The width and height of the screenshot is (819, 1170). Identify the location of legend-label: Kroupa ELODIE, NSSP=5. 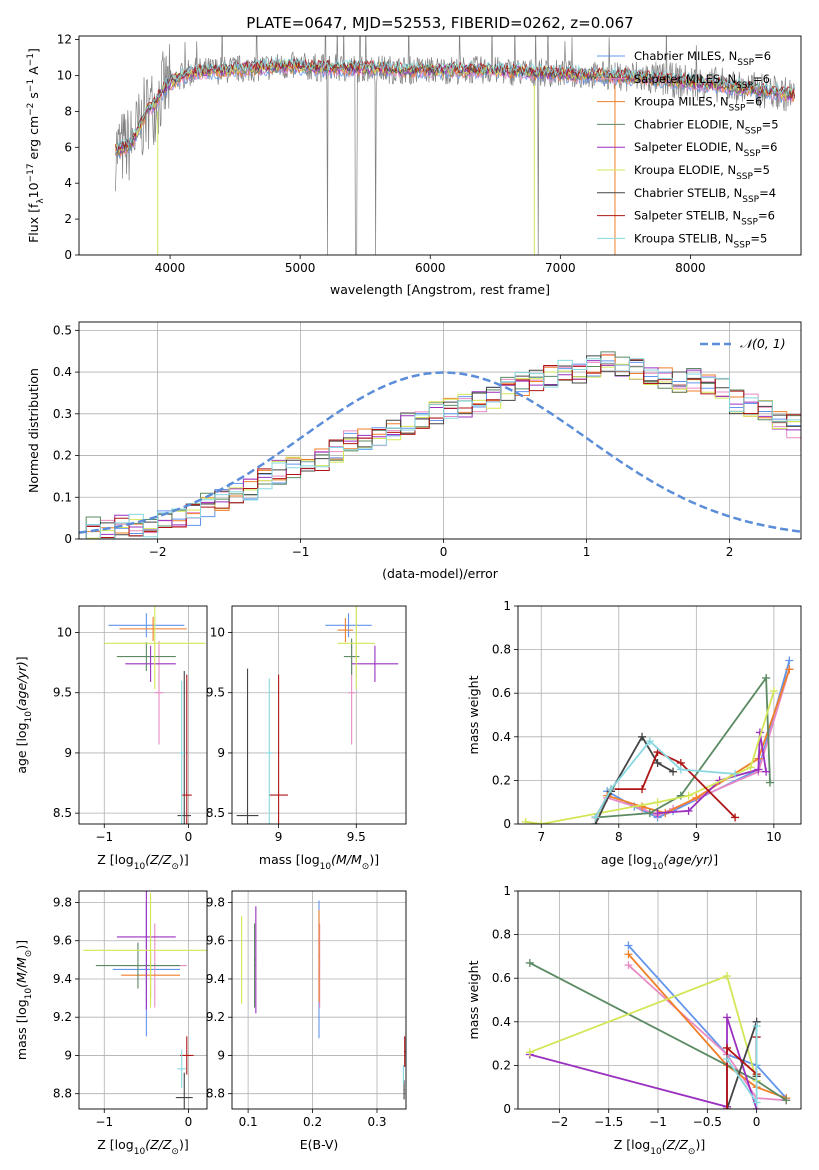
(702, 172).